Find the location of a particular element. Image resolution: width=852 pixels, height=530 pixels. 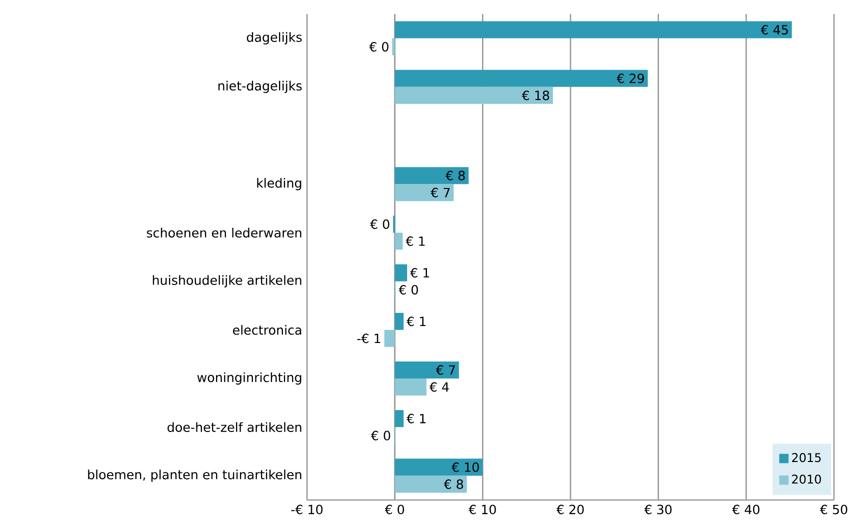

data-label: -€ 1 is located at coordinates (368, 339).